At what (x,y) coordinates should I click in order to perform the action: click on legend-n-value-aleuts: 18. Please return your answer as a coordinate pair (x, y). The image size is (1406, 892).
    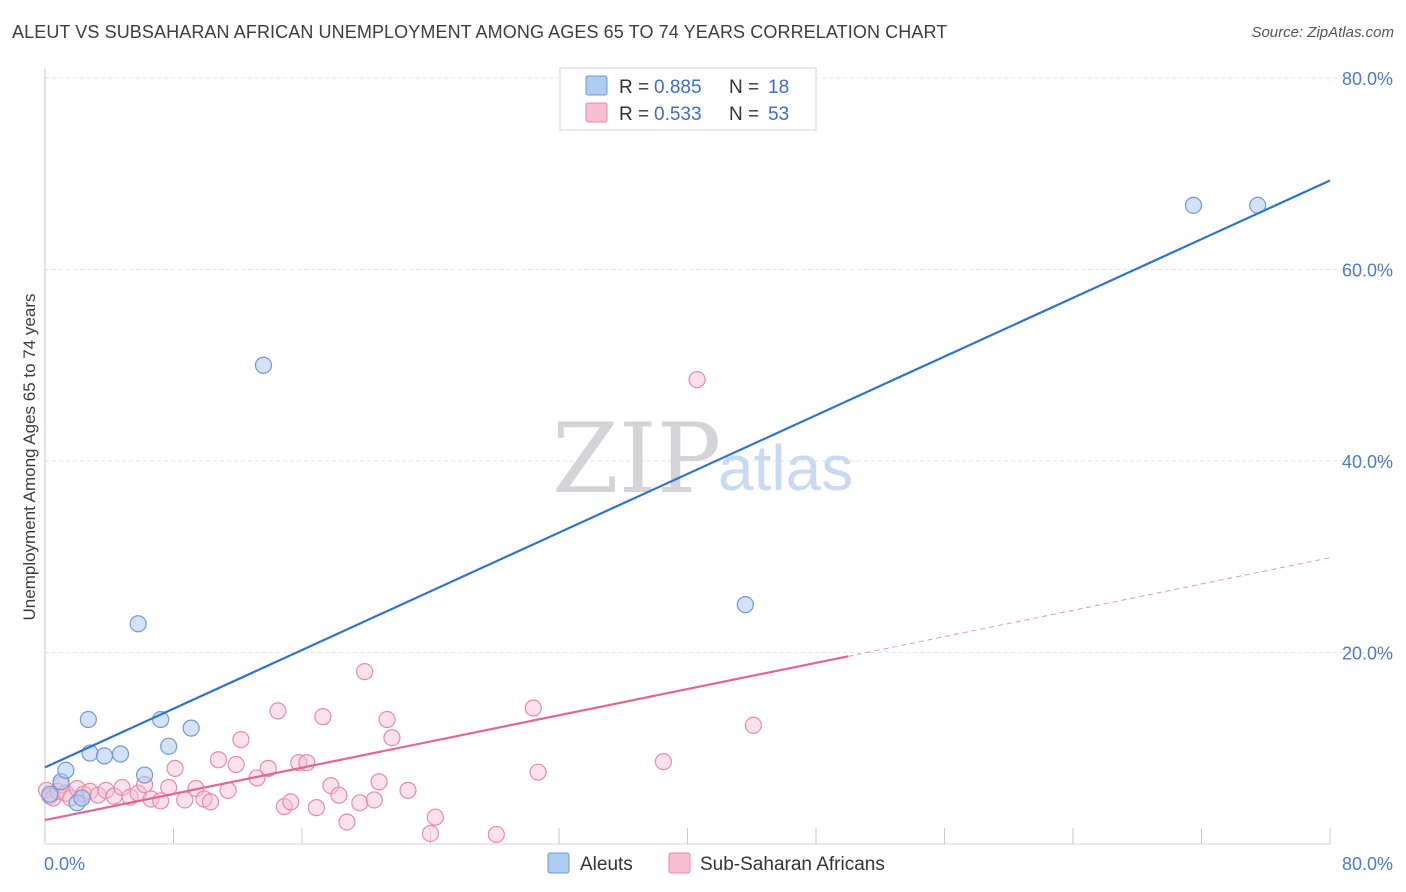
    Looking at the image, I should click on (778, 87).